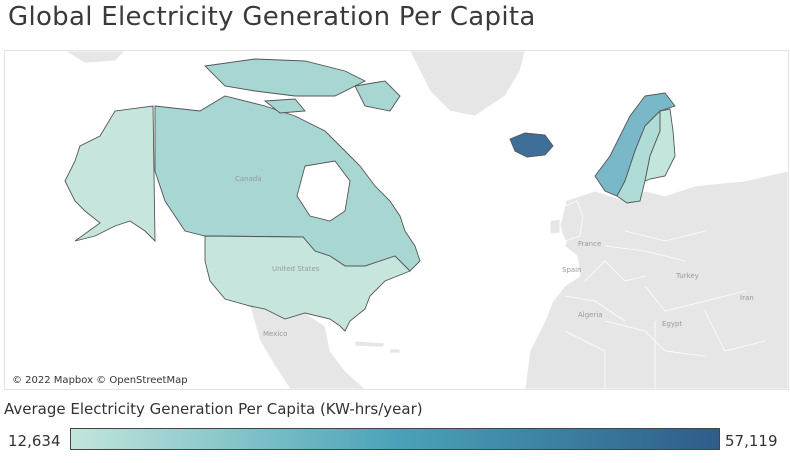 The image size is (790, 463). Describe the element at coordinates (572, 270) in the screenshot. I see `label-spain: Spain` at that location.